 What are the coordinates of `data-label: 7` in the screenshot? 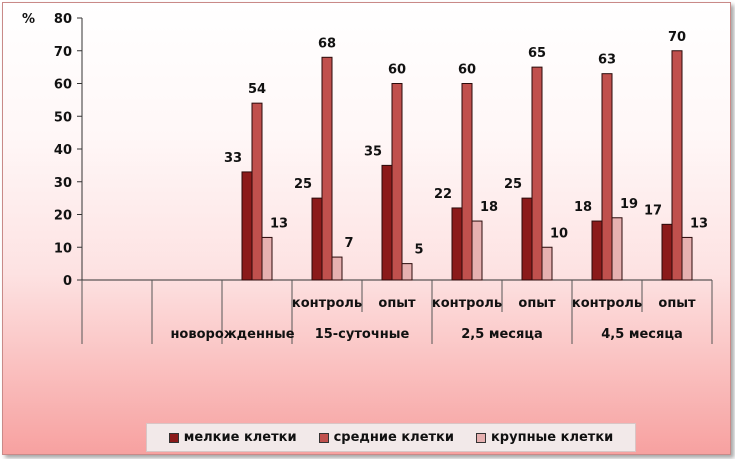 It's located at (348, 243).